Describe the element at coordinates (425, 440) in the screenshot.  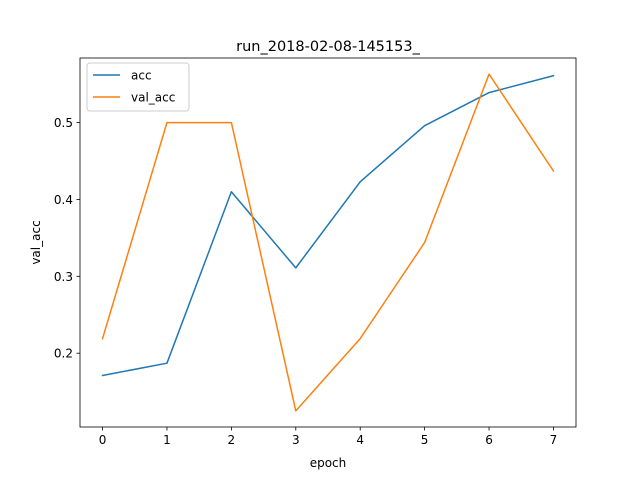
I see `x-tick-label: 5` at that location.